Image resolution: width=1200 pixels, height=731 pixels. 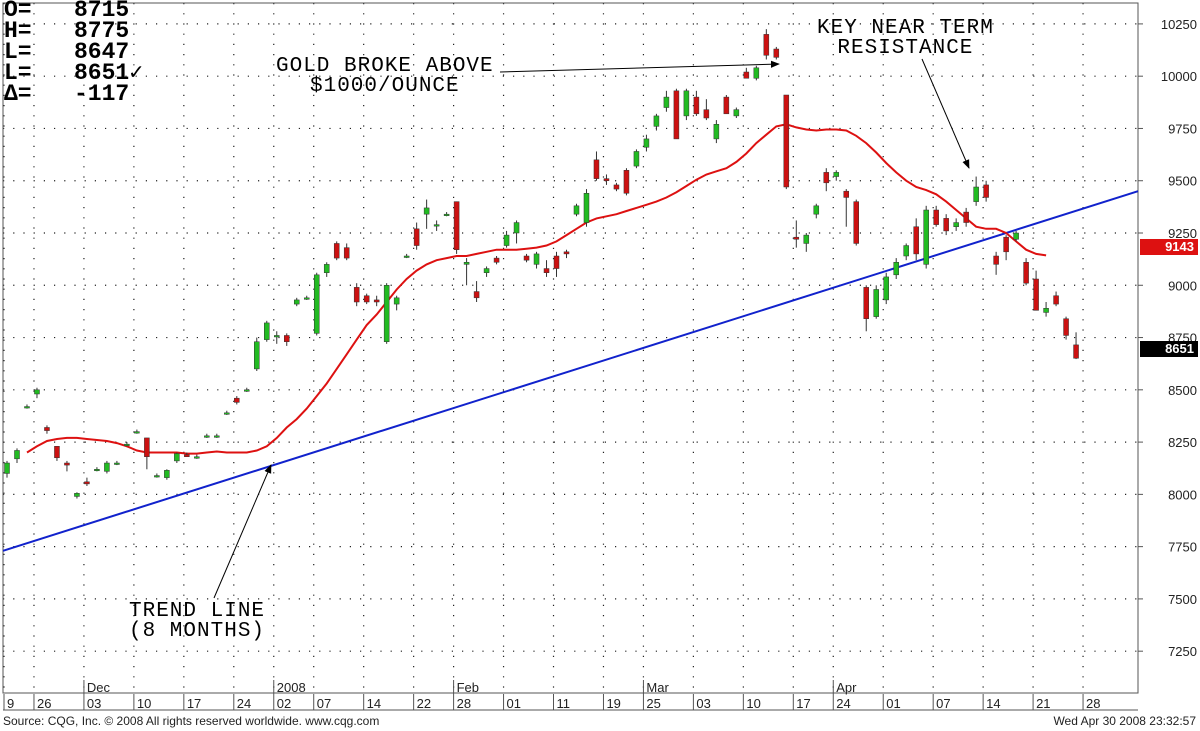 What do you see at coordinates (846, 687) in the screenshot?
I see `month-label: Apr` at bounding box center [846, 687].